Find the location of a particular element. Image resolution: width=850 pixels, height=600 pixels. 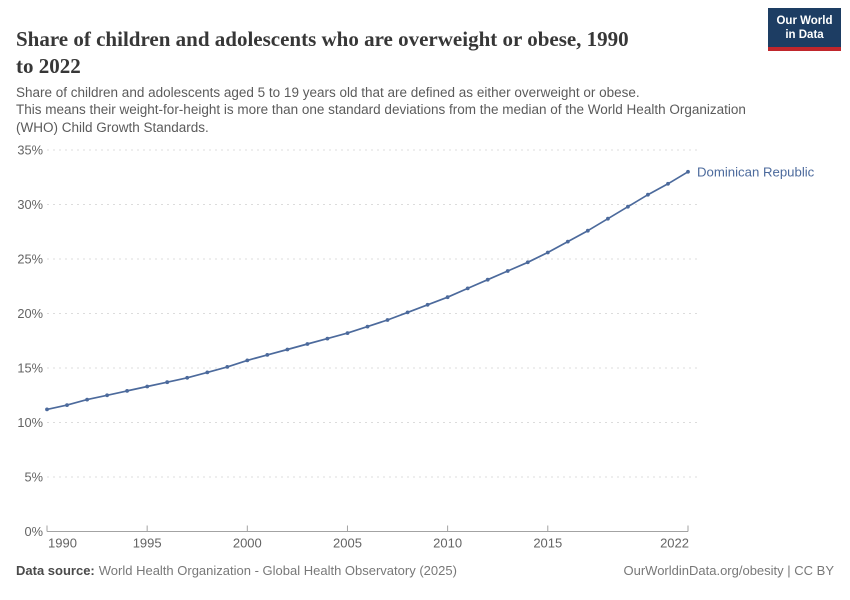

owid-logo-line-1: Our World is located at coordinates (804, 21).